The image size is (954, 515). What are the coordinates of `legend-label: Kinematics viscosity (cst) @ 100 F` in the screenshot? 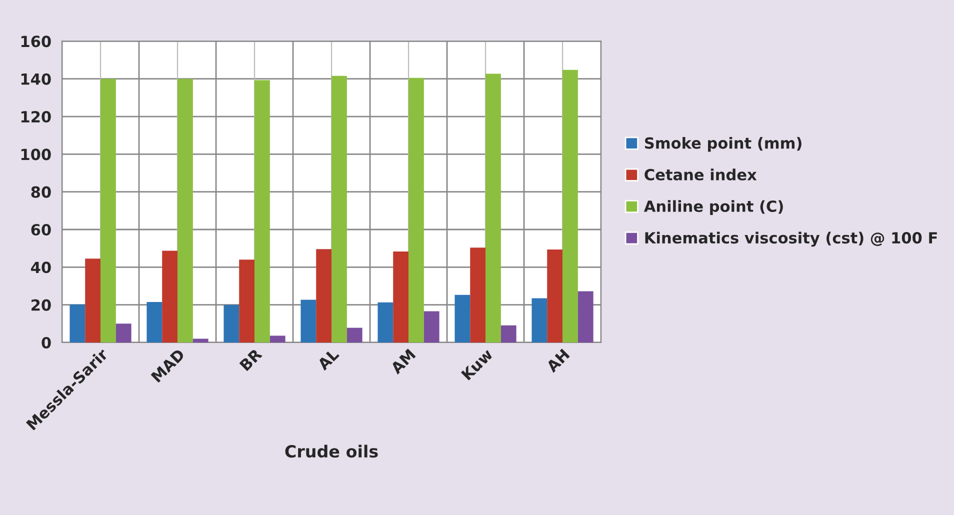 It's located at (791, 239).